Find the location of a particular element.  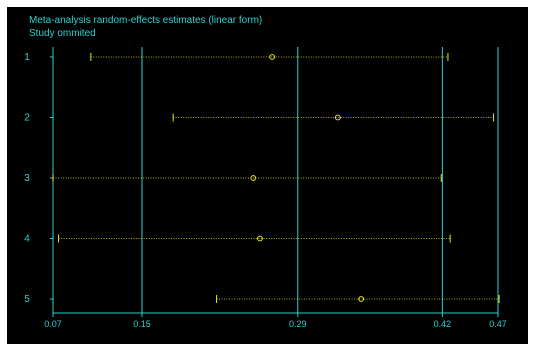

study-label: 3 is located at coordinates (27, 178).